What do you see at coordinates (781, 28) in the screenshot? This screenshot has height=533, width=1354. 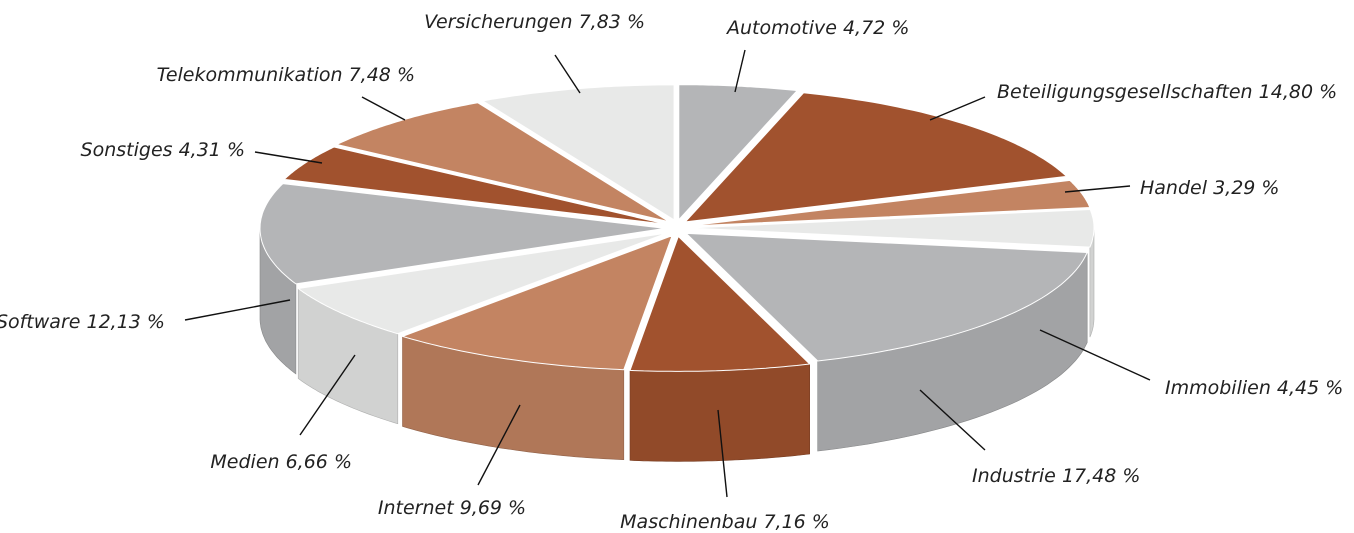 I see `category-name: Automotive` at bounding box center [781, 28].